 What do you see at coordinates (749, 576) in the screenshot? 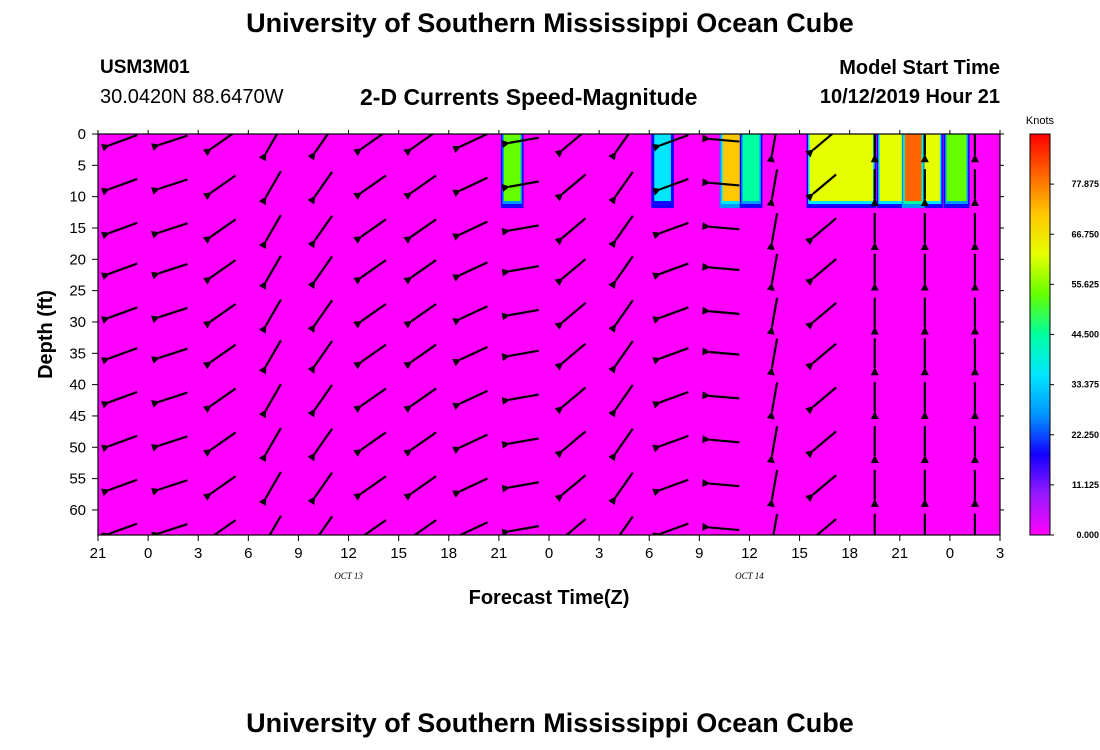
I see `date-label: OCT 14` at bounding box center [749, 576].